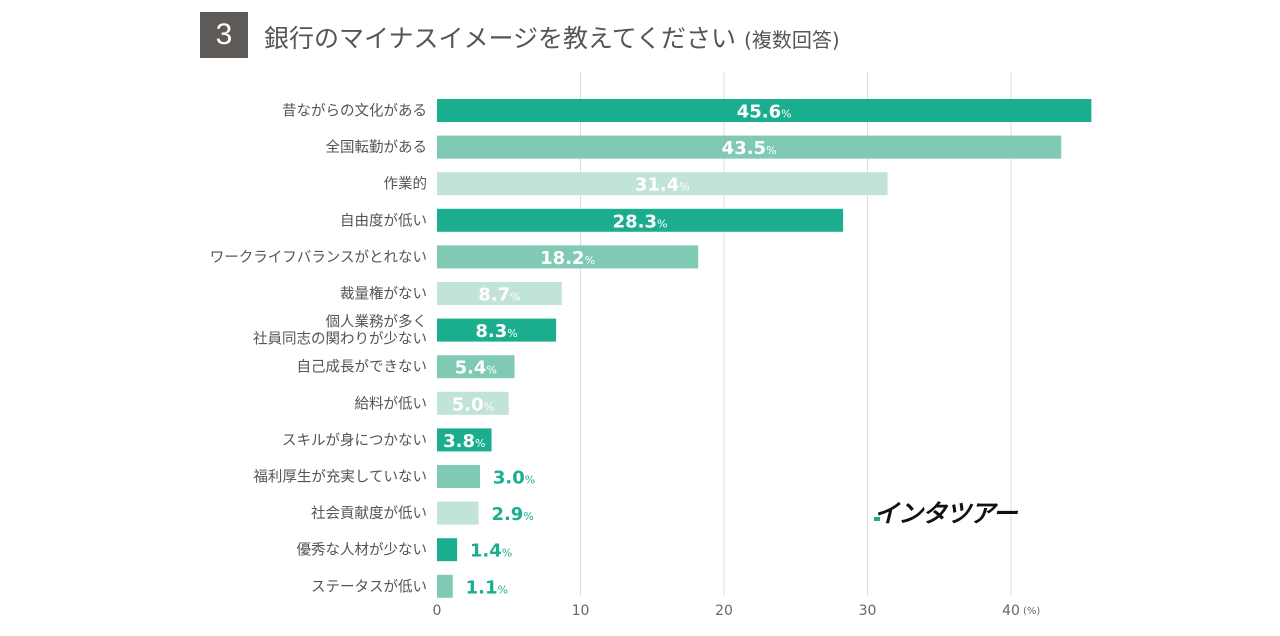 The height and width of the screenshot is (636, 1280). I want to click on data-label: 28.3%, so click(640, 221).